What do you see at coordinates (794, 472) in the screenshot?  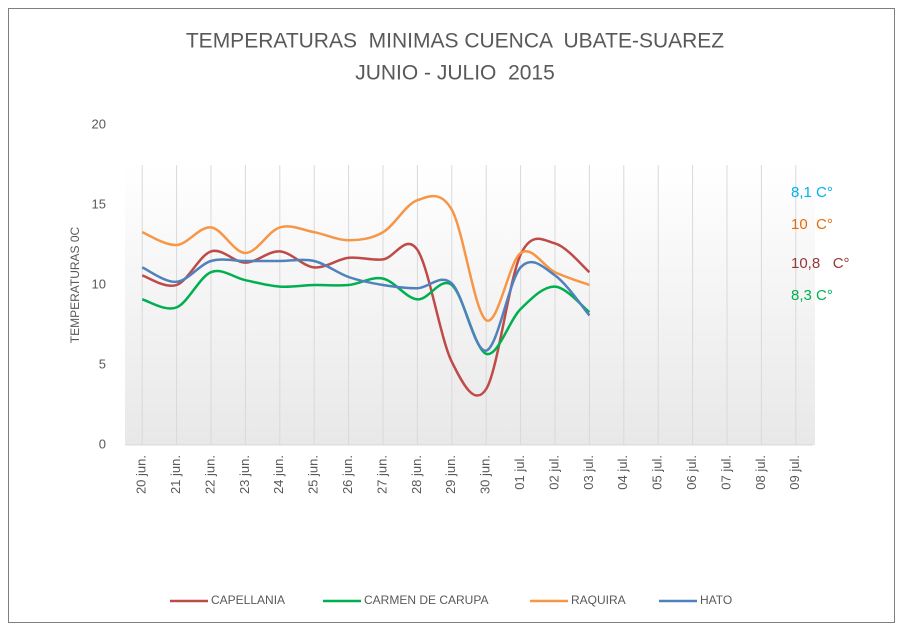 I see `x-tick-label: 09 jul.` at bounding box center [794, 472].